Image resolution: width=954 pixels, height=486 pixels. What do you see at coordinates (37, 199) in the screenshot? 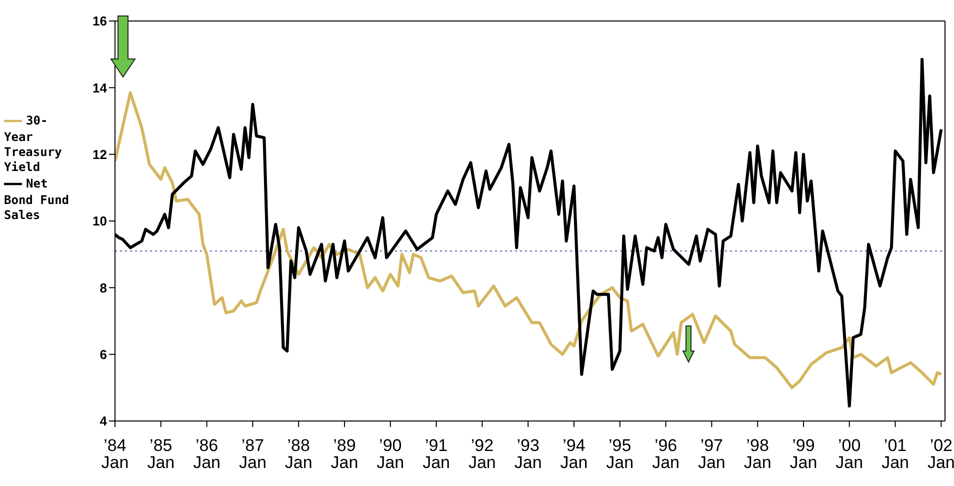
I see `legend-label: Net Bond Fund Sales` at bounding box center [37, 199].